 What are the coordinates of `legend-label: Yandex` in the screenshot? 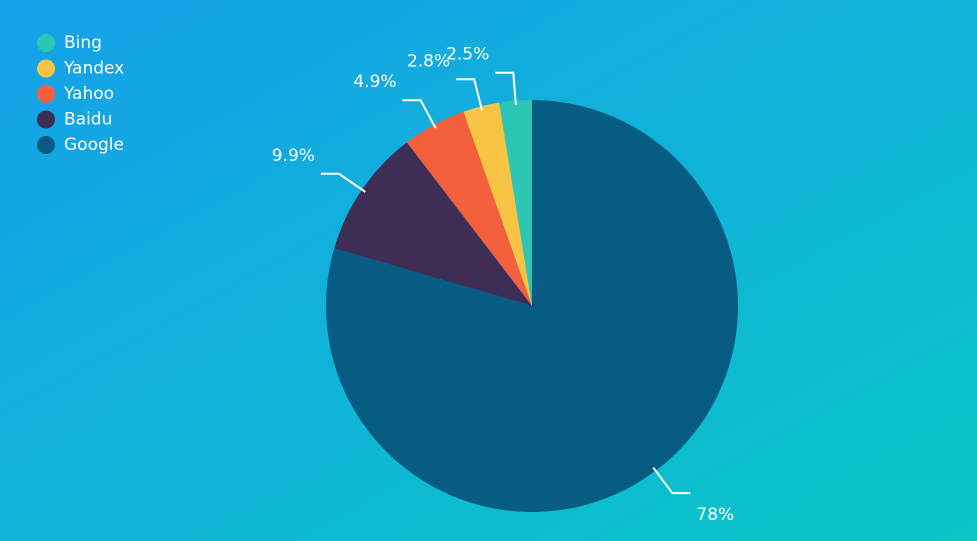 It's located at (93, 69).